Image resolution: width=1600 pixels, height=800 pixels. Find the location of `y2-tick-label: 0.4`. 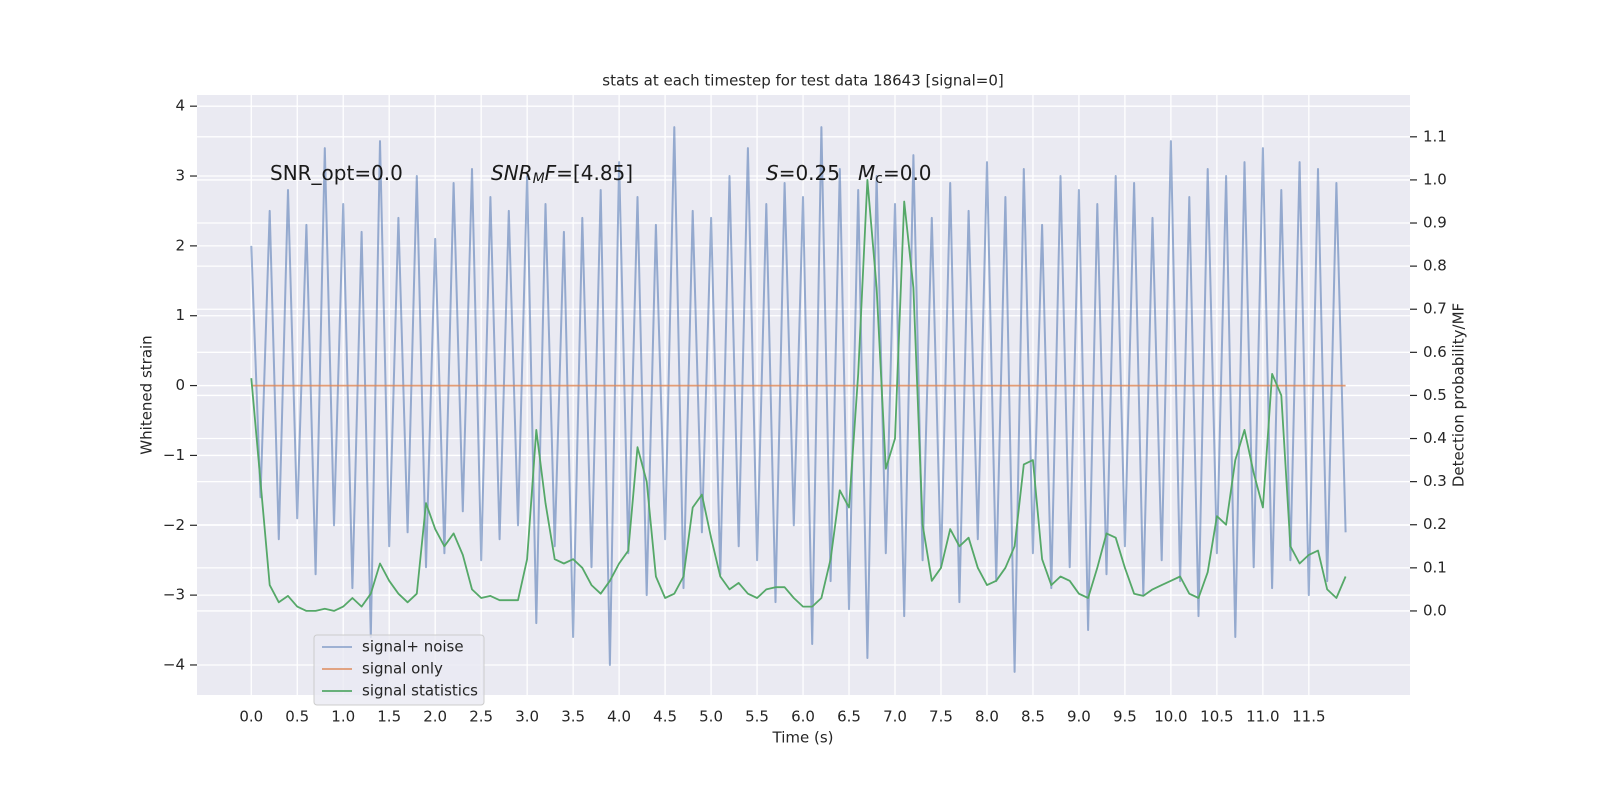

y2-tick-label: 0.4 is located at coordinates (1435, 438).